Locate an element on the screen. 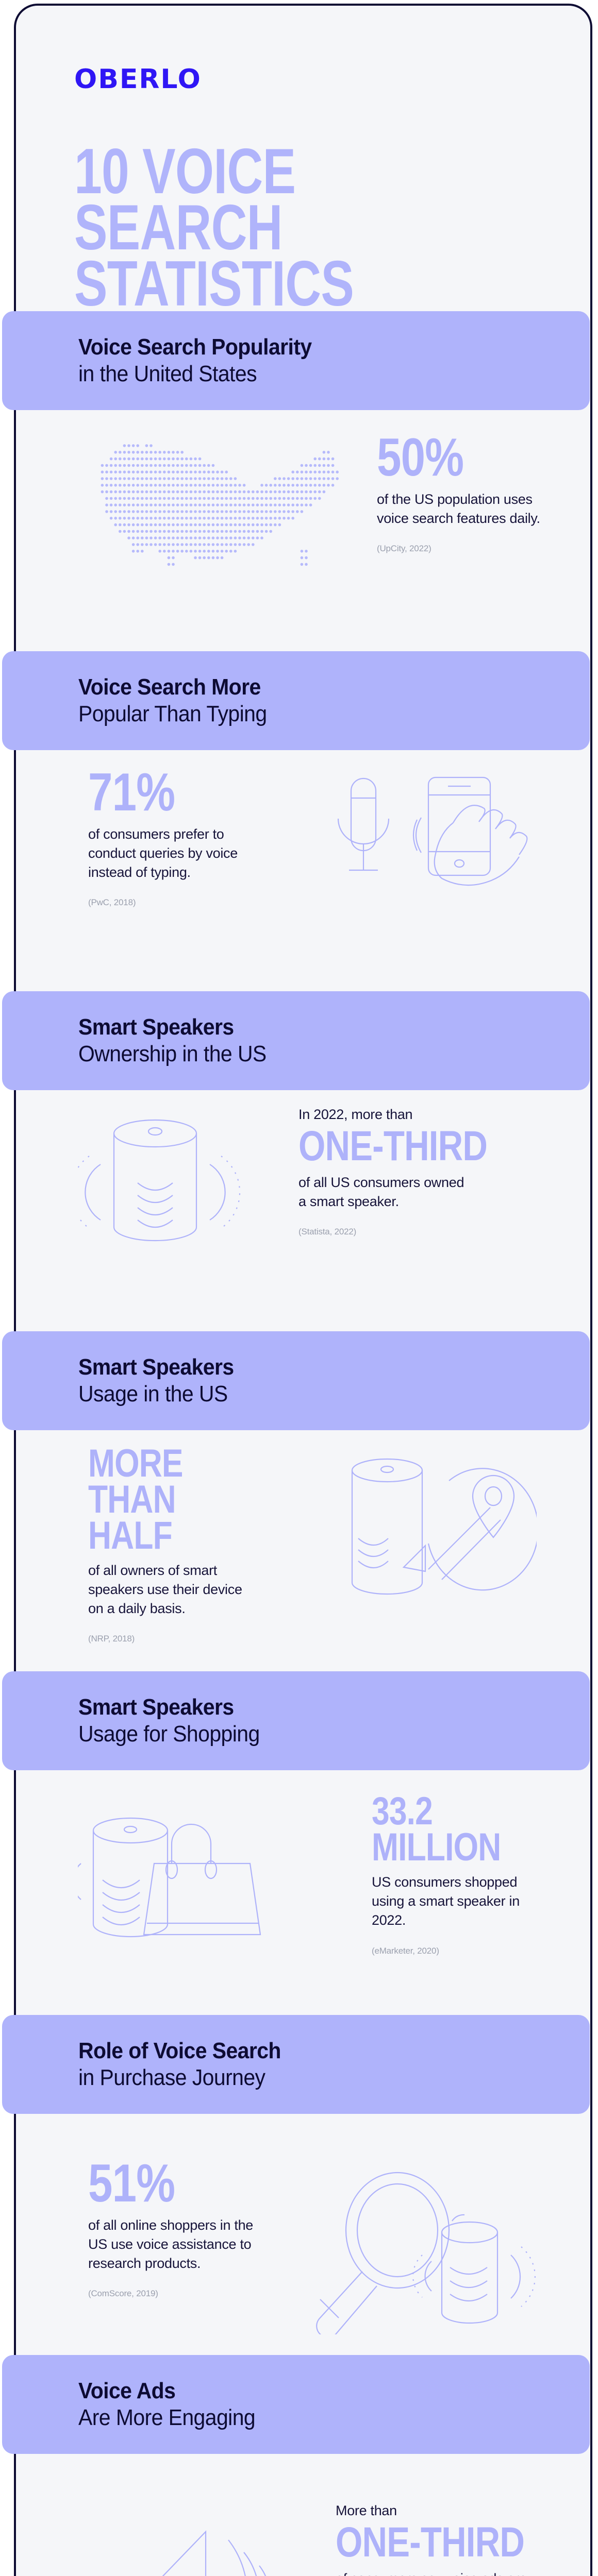 The image size is (598, 2576). banner-voice-search-more-popular: Voice Search More Popular Than Typing is located at coordinates (296, 700).